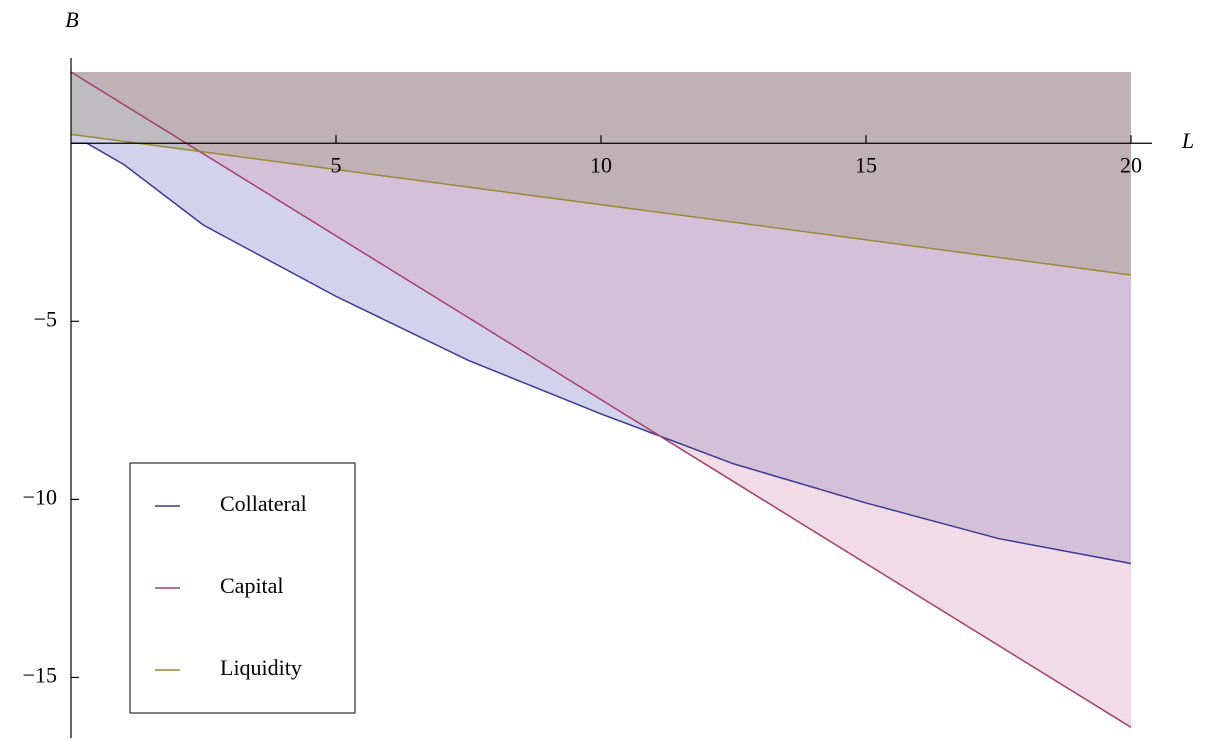  Describe the element at coordinates (71, 19) in the screenshot. I see `y-axis-label: B` at that location.